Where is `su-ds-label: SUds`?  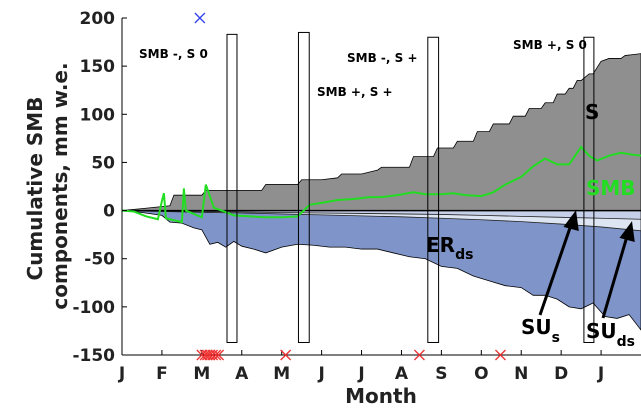
su-ds-label: SUds is located at coordinates (610, 334).